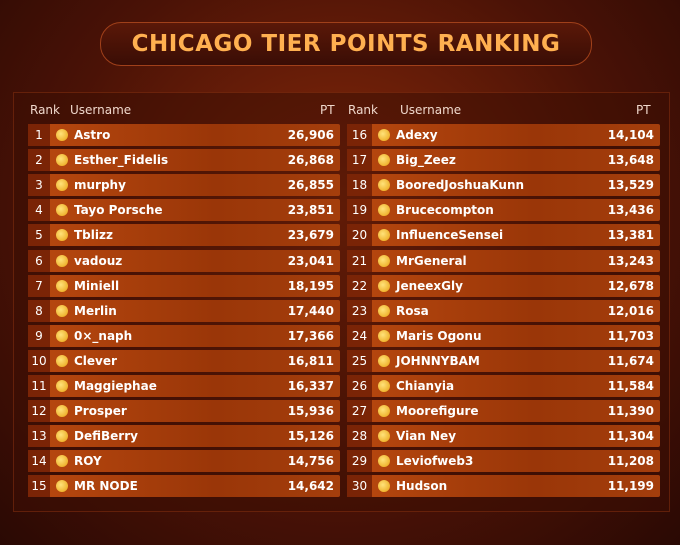  Describe the element at coordinates (310, 386) in the screenshot. I see `points: 16,337` at that location.